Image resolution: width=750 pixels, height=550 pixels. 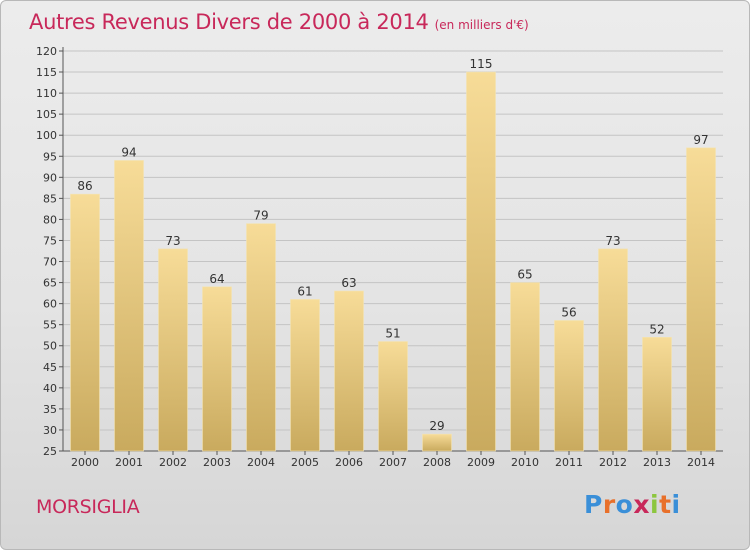 What do you see at coordinates (50, 177) in the screenshot?
I see `y-tick-label: 90` at bounding box center [50, 177].